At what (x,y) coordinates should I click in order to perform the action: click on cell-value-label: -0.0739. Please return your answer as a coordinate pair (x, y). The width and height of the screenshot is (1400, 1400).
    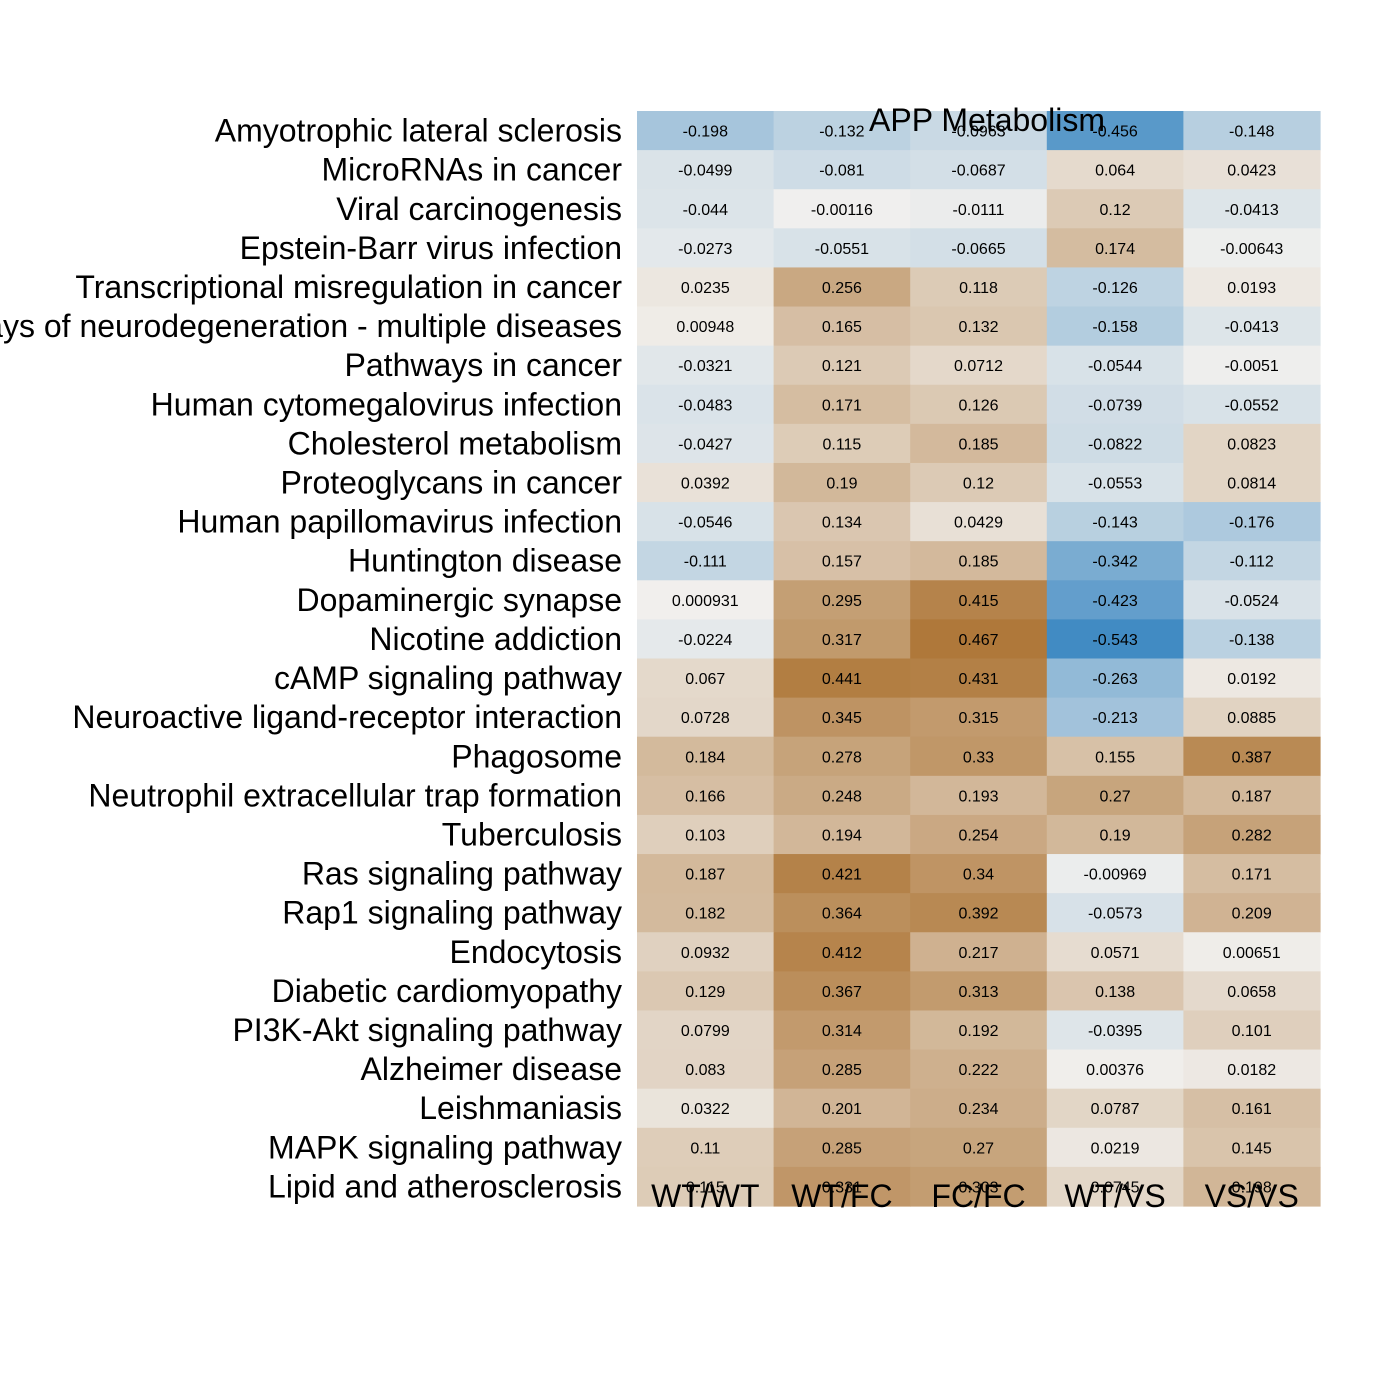
    Looking at the image, I should click on (1115, 405).